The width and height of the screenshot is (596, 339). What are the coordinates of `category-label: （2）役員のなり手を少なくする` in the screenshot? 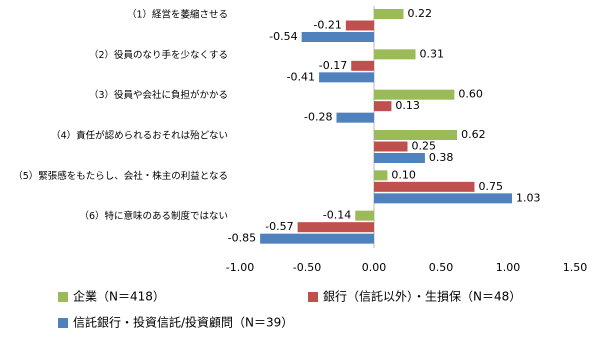 It's located at (158, 55).